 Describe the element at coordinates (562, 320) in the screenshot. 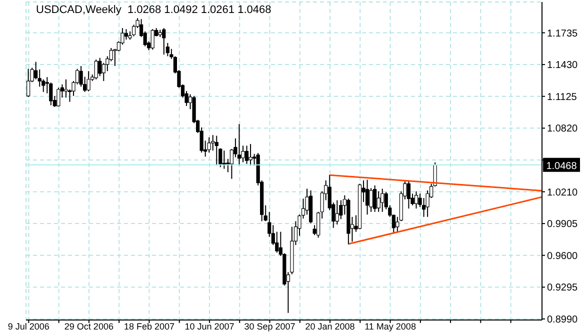

I see `y-tick-label: 0.8990` at that location.